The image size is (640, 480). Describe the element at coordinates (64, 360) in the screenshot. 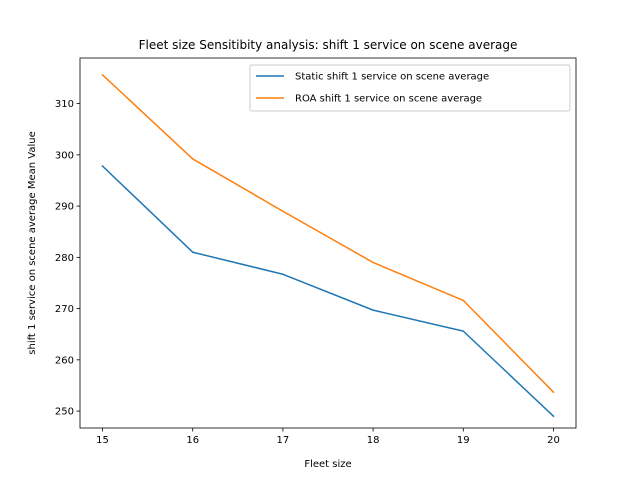

I see `y-tick-label: 260` at that location.